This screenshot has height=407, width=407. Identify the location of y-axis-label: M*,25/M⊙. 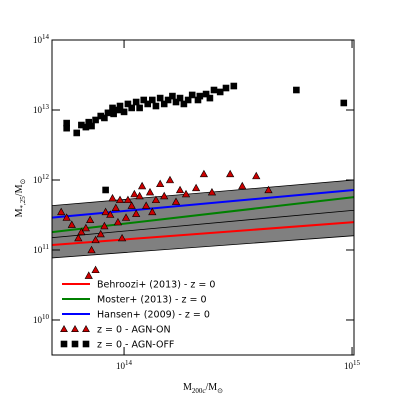
(20, 198).